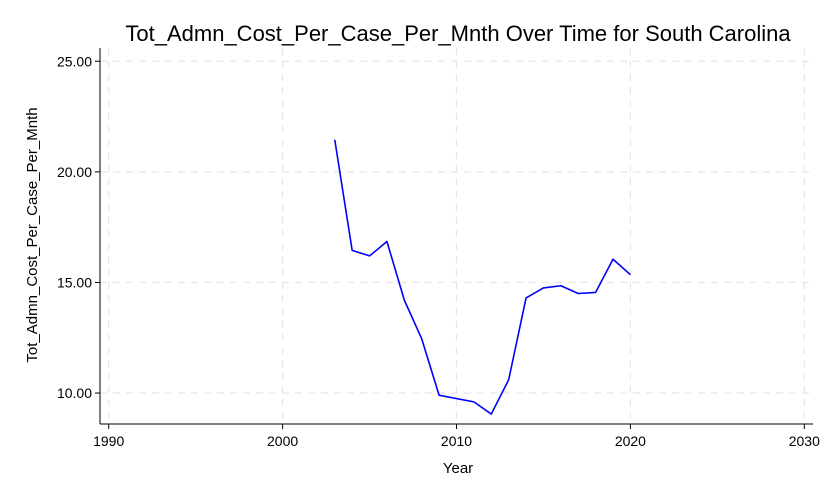 The height and width of the screenshot is (498, 831). I want to click on x-axis-ticks: 1990 2000 2010 2020 2030, so click(456, 436).